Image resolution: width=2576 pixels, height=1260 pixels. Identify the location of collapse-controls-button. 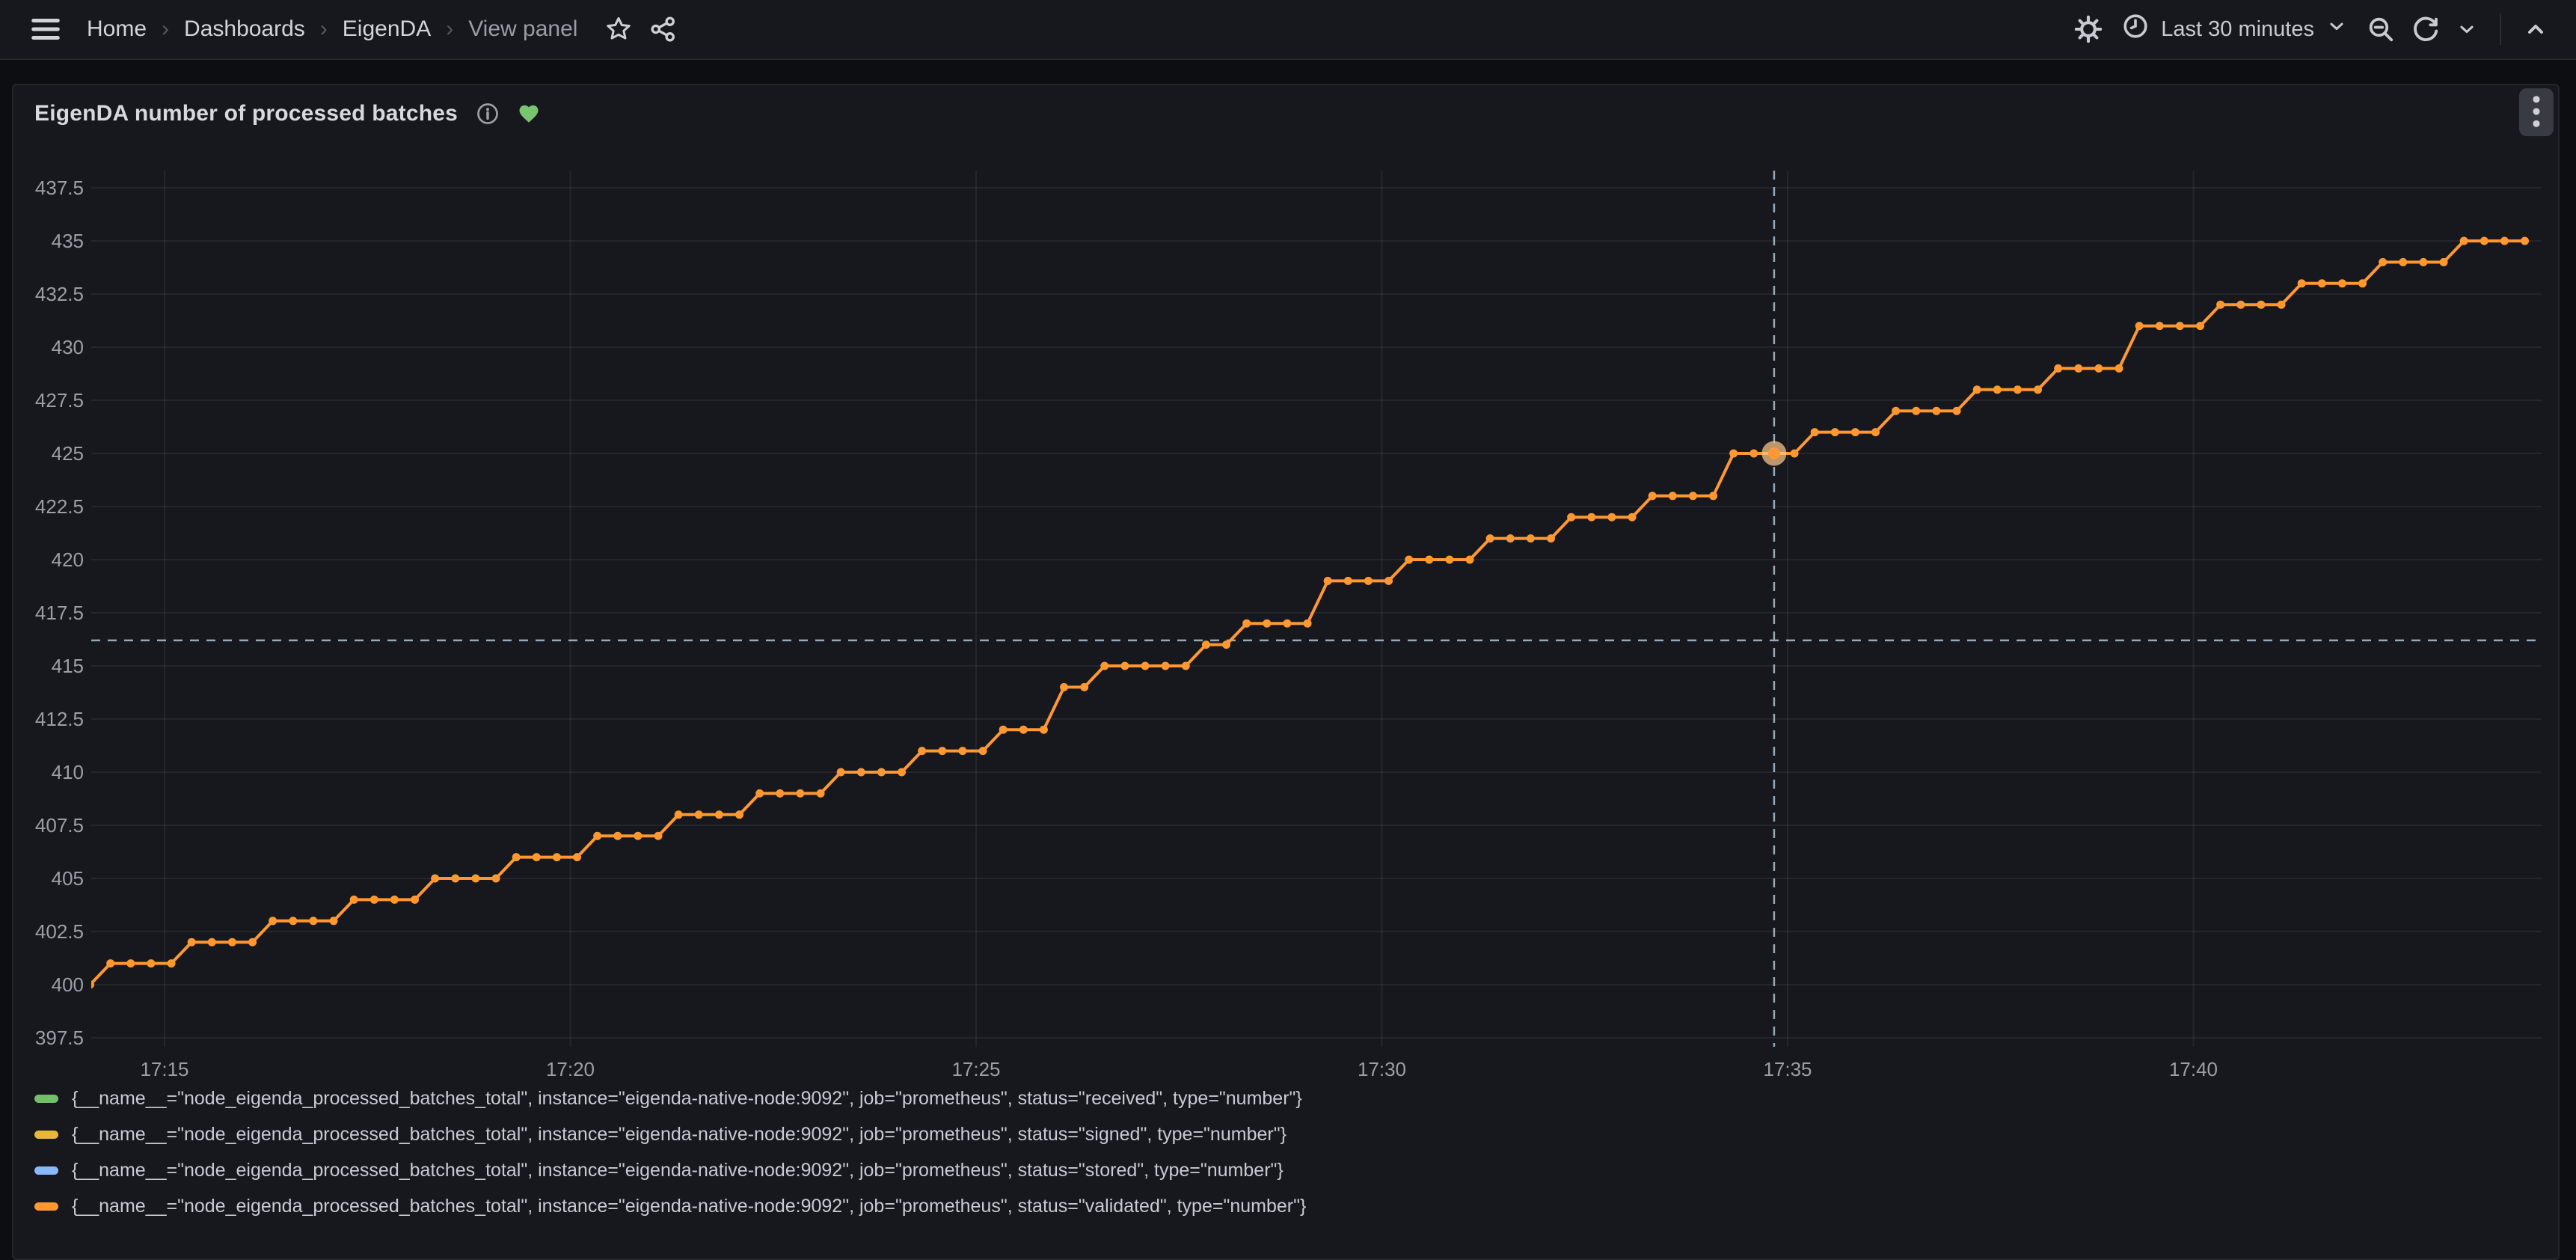
(2535, 29).